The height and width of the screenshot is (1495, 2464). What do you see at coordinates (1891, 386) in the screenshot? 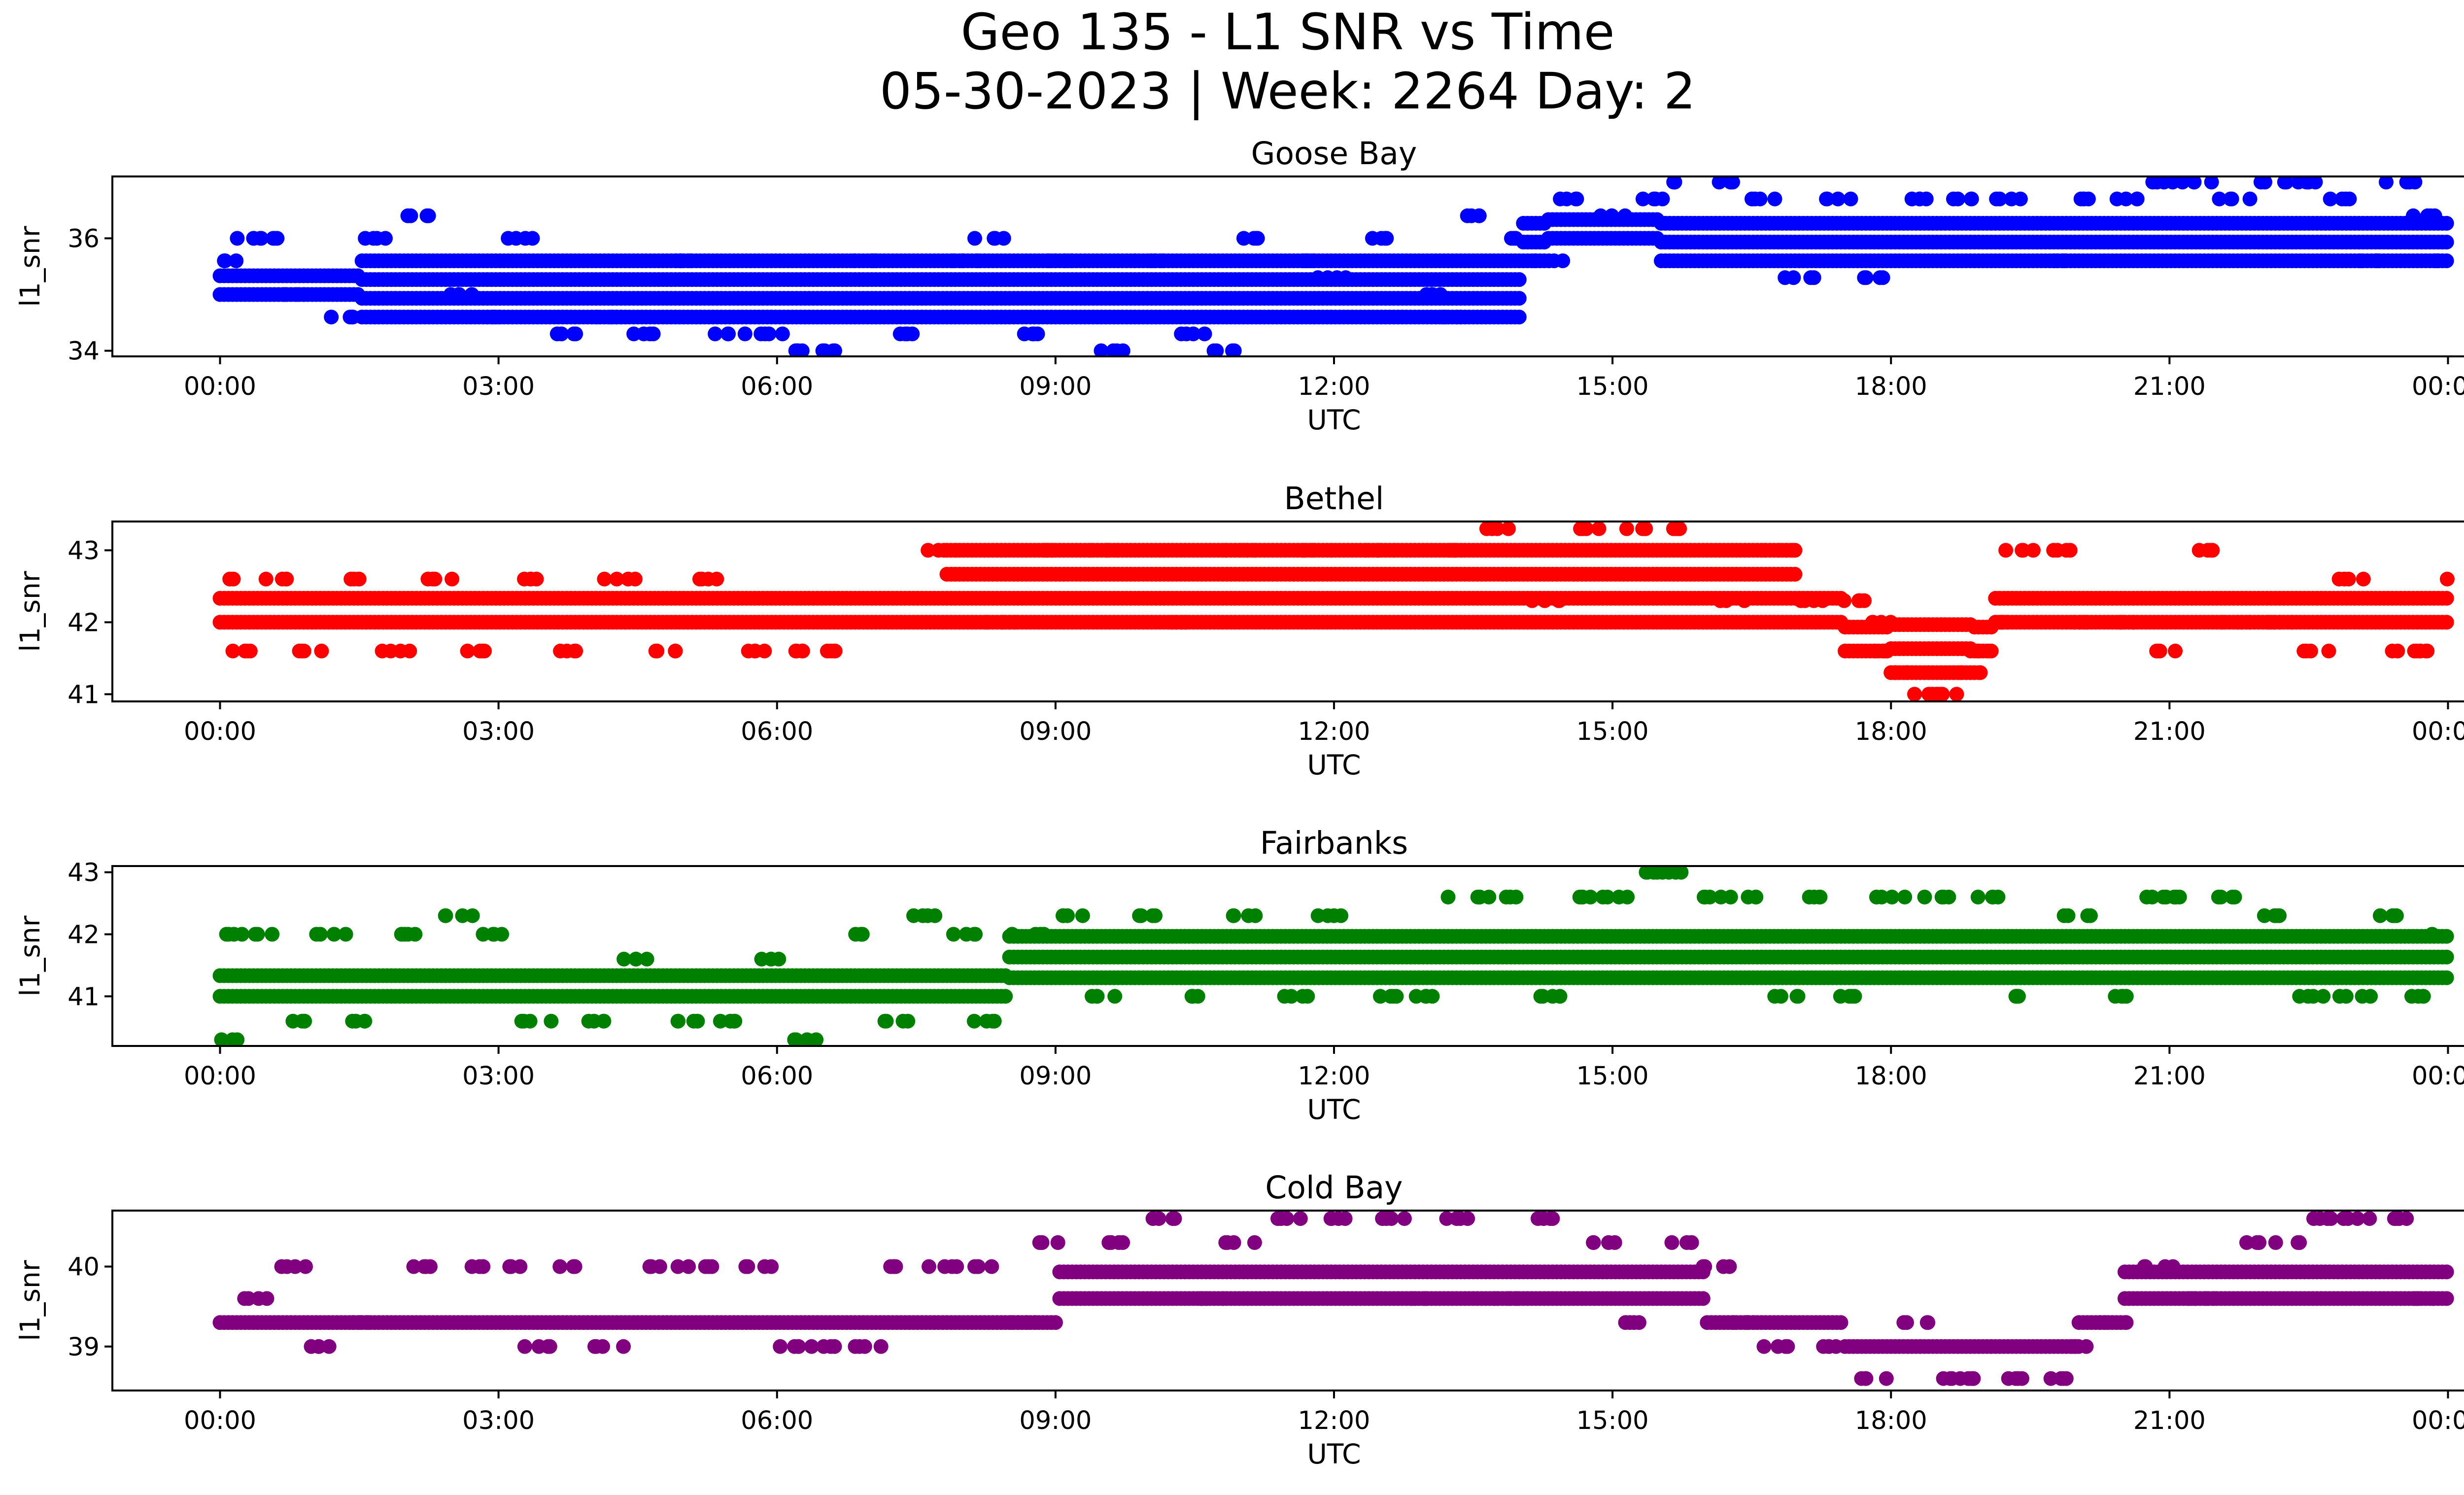
I see `x-tick-label: 18:00` at bounding box center [1891, 386].